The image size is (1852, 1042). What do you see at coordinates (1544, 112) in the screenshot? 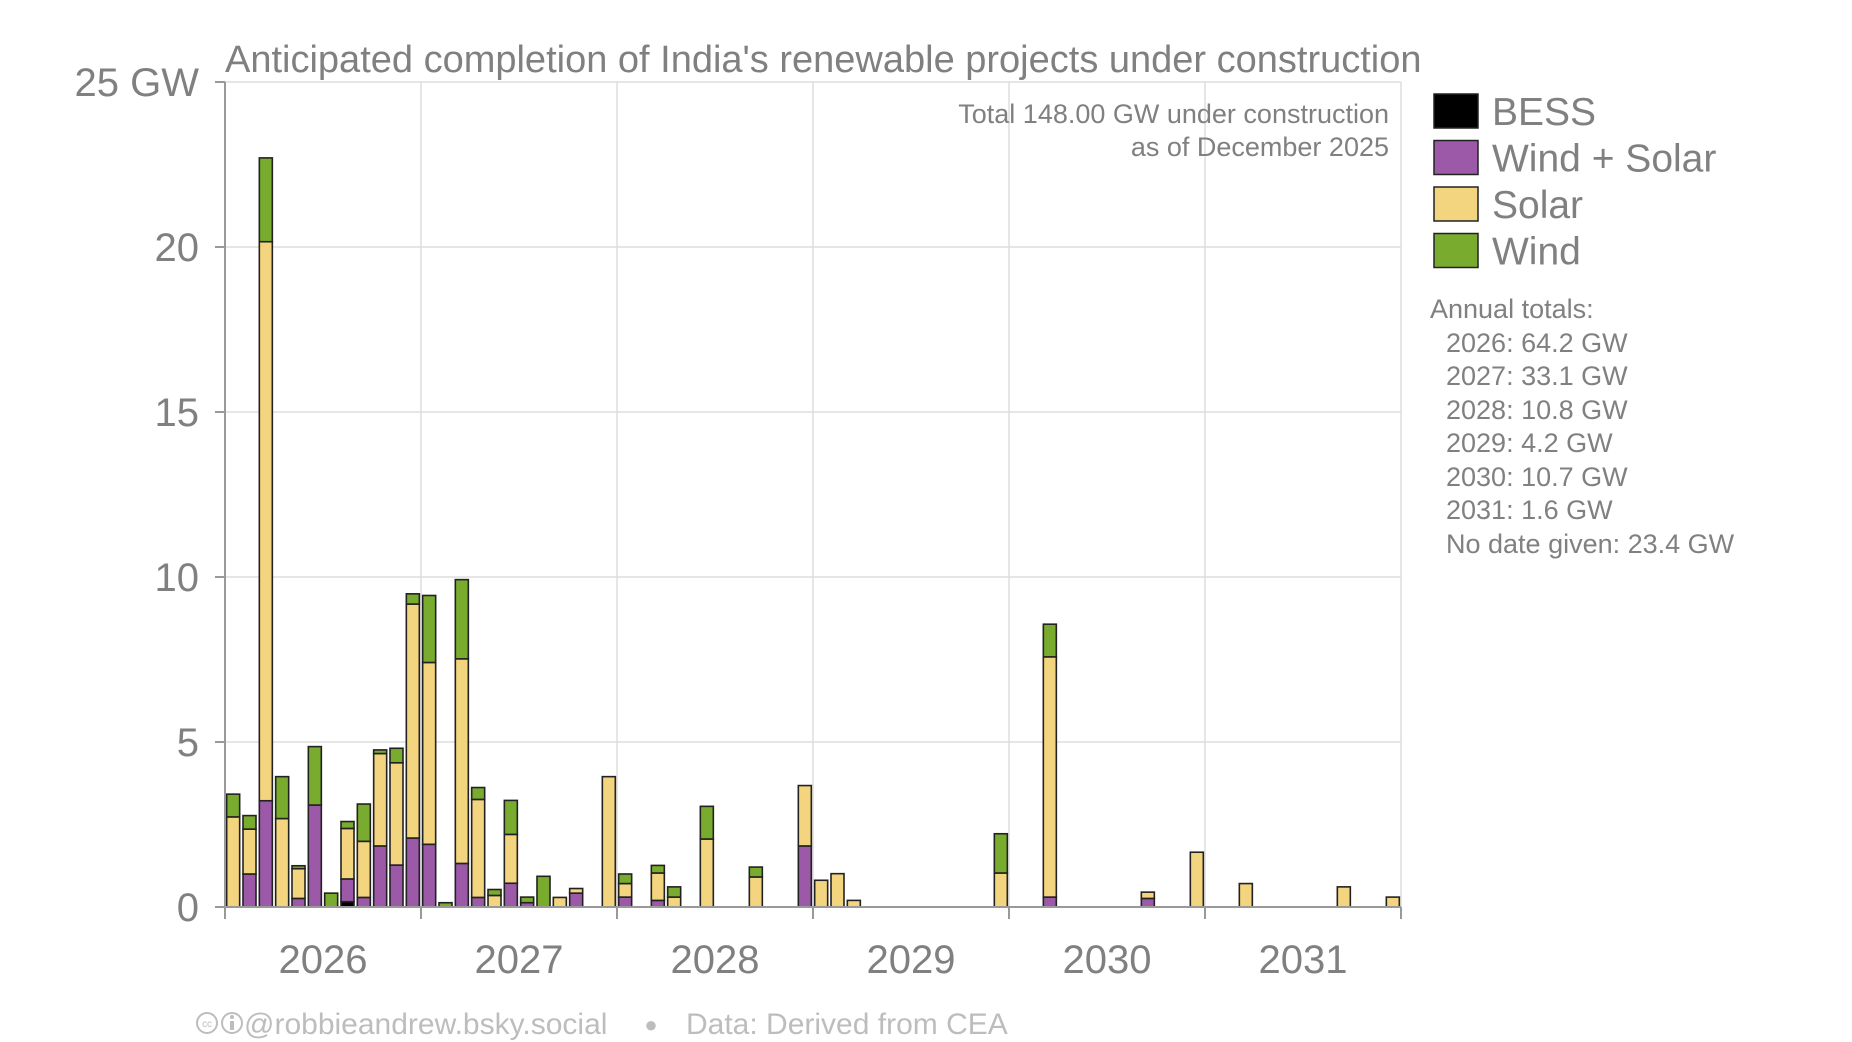
I see `legend-label: BESS` at bounding box center [1544, 112].